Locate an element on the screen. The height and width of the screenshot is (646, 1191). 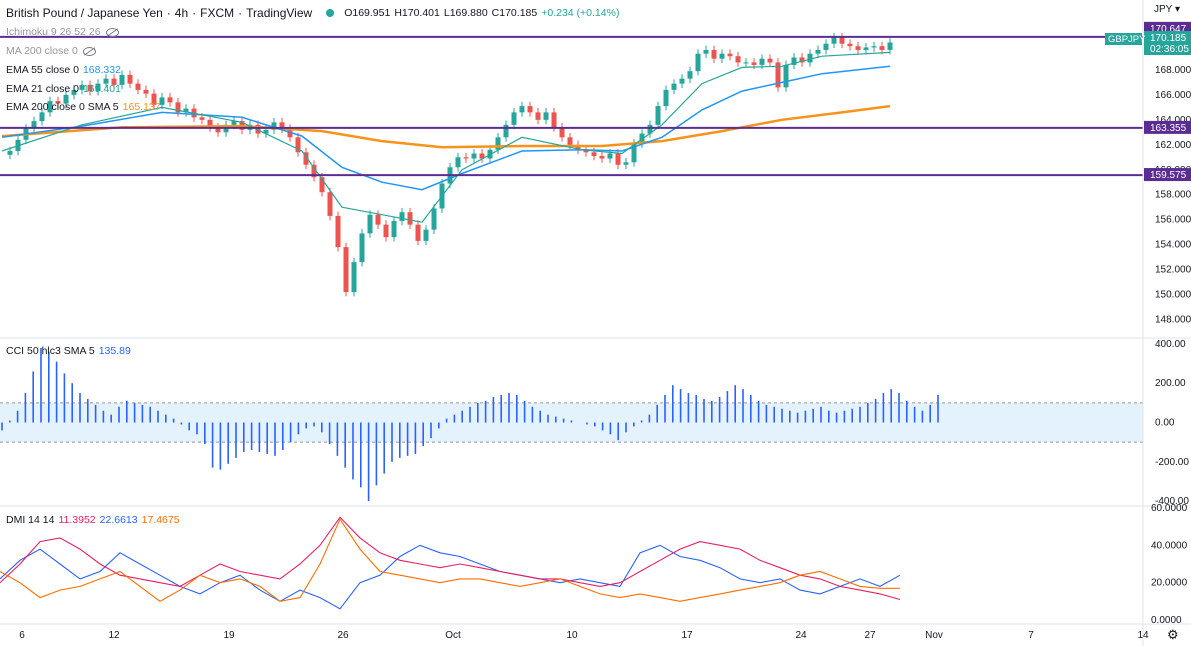
symbol-name: British Pound / Japanese Yen is located at coordinates (84, 13).